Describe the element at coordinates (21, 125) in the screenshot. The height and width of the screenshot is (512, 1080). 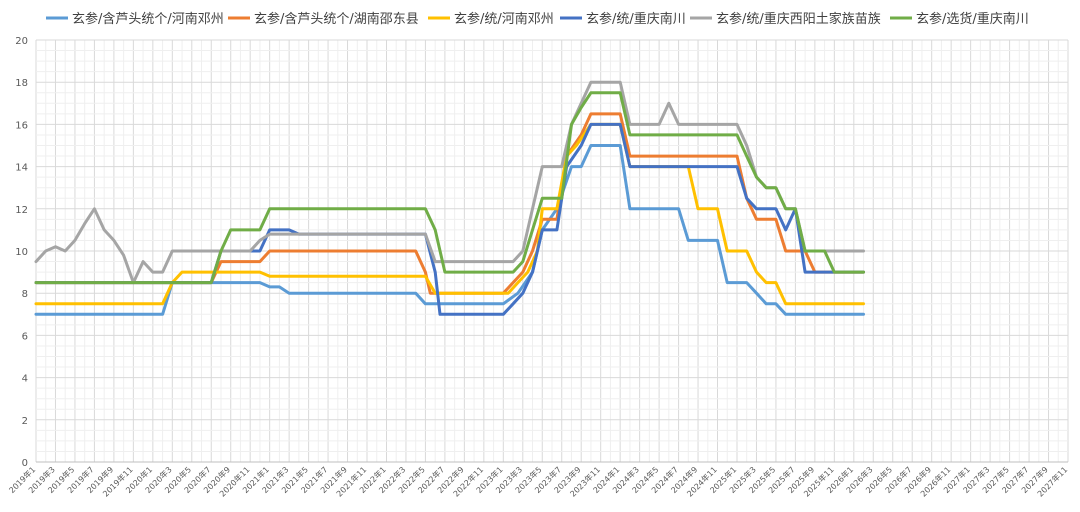
I see `y-tick-label: 16` at that location.